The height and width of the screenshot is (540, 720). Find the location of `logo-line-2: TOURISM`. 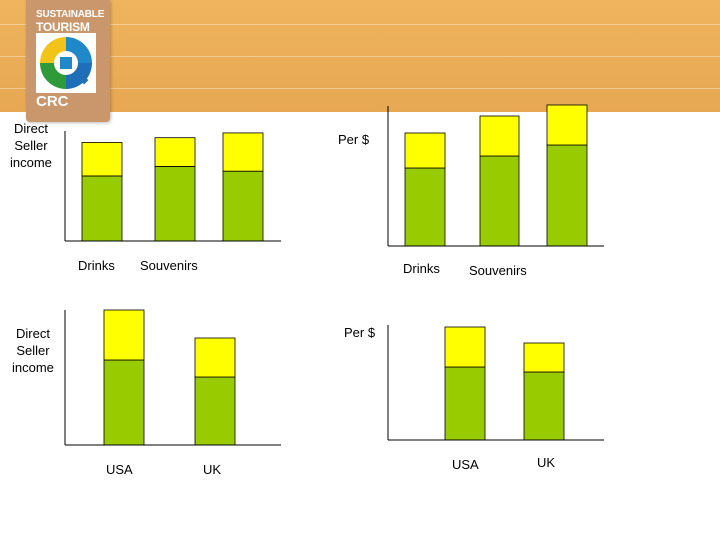

logo-line-2: TOURISM is located at coordinates (63, 27).